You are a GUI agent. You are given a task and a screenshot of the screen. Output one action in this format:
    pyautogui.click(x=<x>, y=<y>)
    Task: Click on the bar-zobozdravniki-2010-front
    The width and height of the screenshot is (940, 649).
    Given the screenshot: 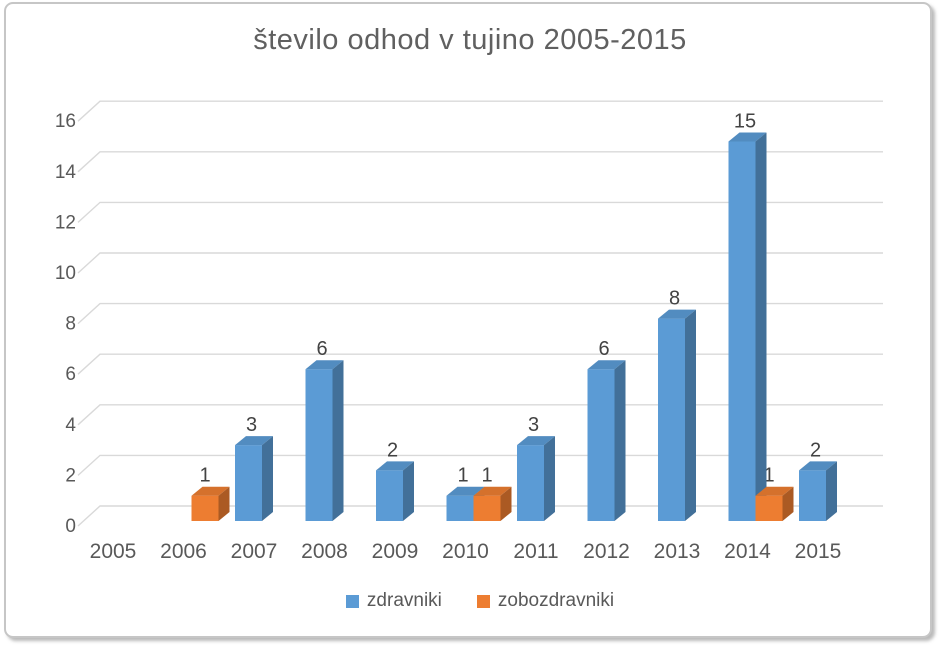 What is the action you would take?
    pyautogui.click(x=487, y=508)
    